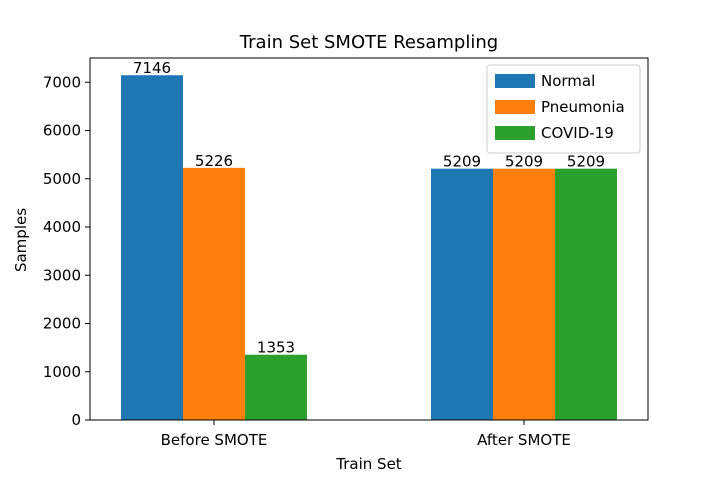 This screenshot has width=720, height=480. Describe the element at coordinates (515, 81) in the screenshot. I see `legend-swatch-normal` at that location.